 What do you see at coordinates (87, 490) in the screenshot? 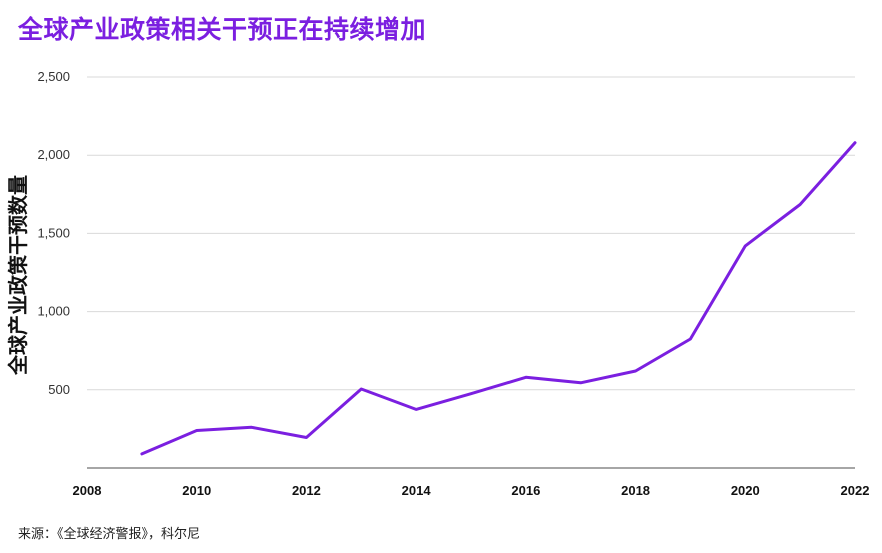
I see `x-tick-label: 2008` at bounding box center [87, 490].